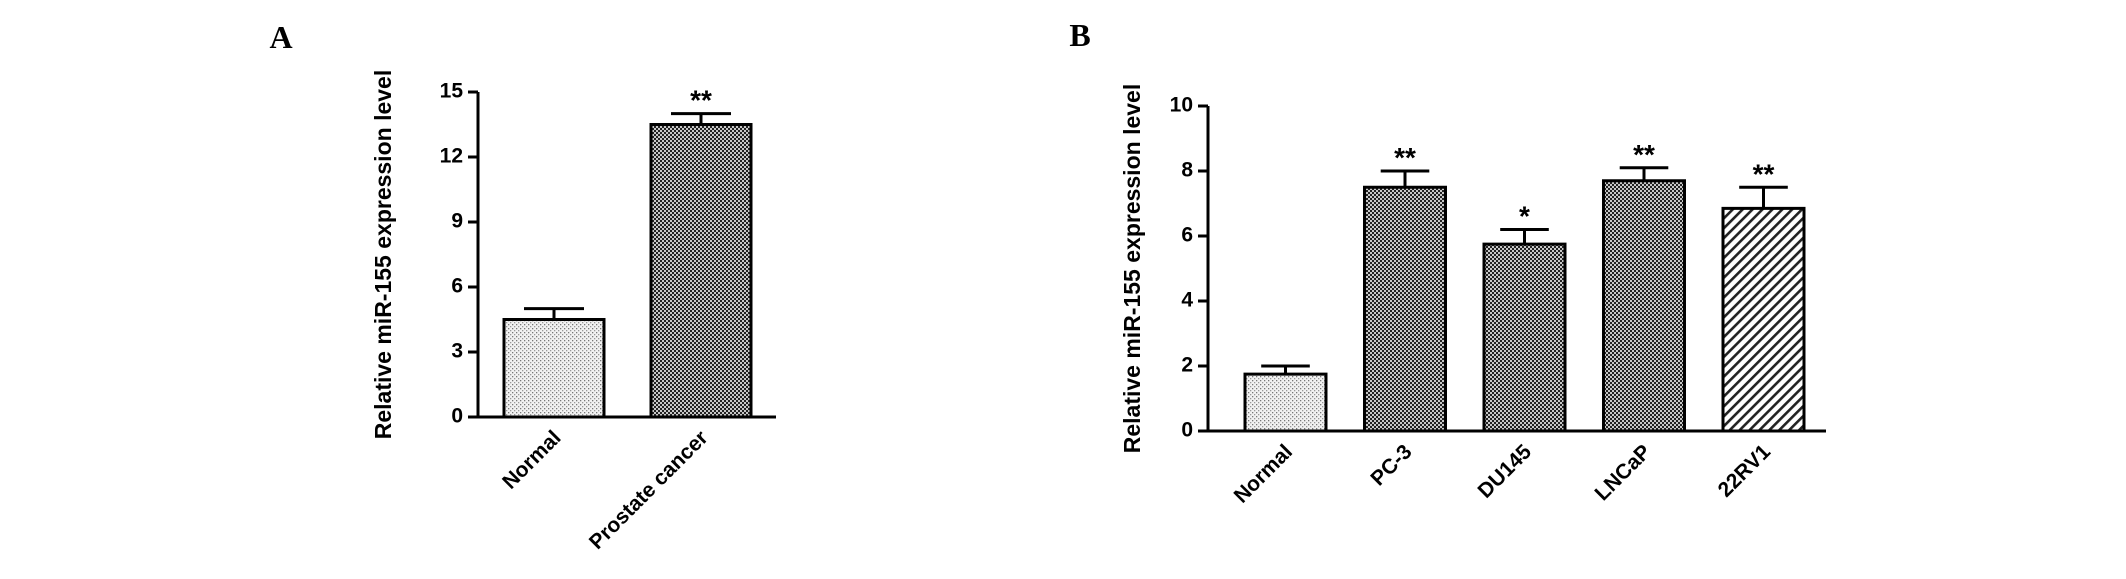 This screenshot has height=579, width=2126. I want to click on y-tick-label: 10, so click(1181, 105).